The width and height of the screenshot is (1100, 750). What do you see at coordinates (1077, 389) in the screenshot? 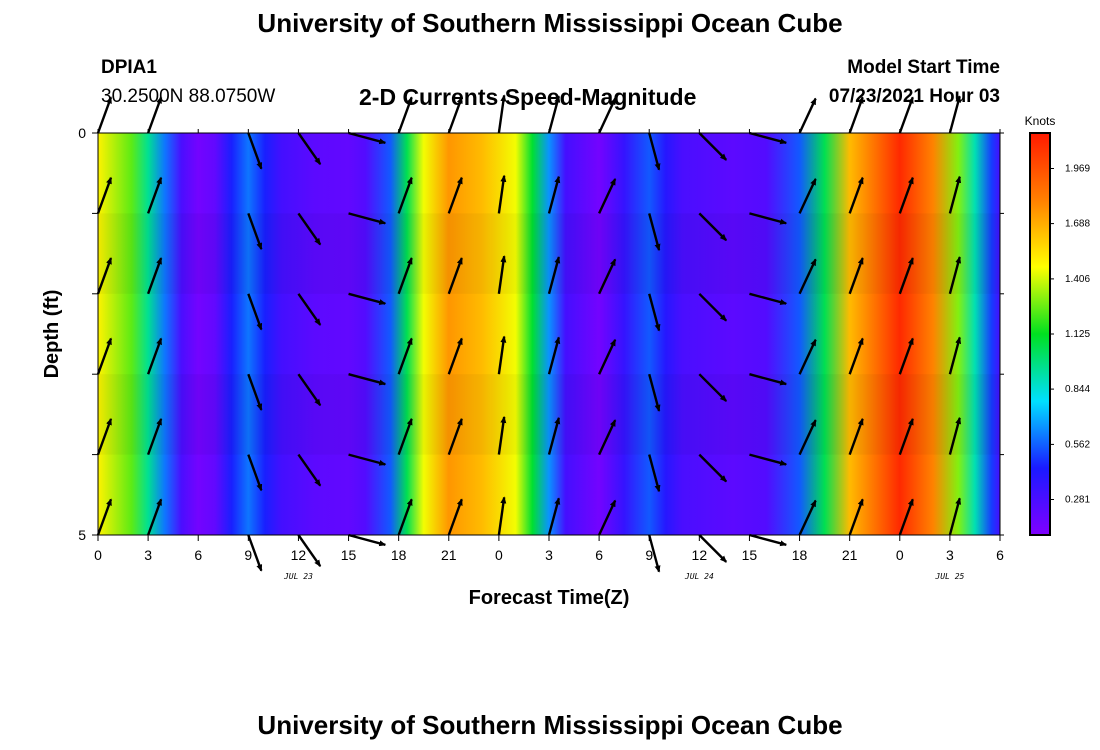
I see `colorbar-tick-label: 0.844` at bounding box center [1077, 389].